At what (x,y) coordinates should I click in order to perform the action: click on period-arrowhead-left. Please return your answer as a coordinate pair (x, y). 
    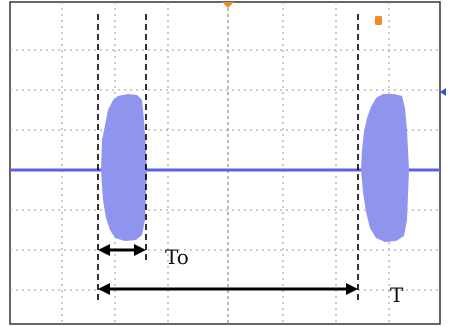
    Looking at the image, I should click on (104, 289).